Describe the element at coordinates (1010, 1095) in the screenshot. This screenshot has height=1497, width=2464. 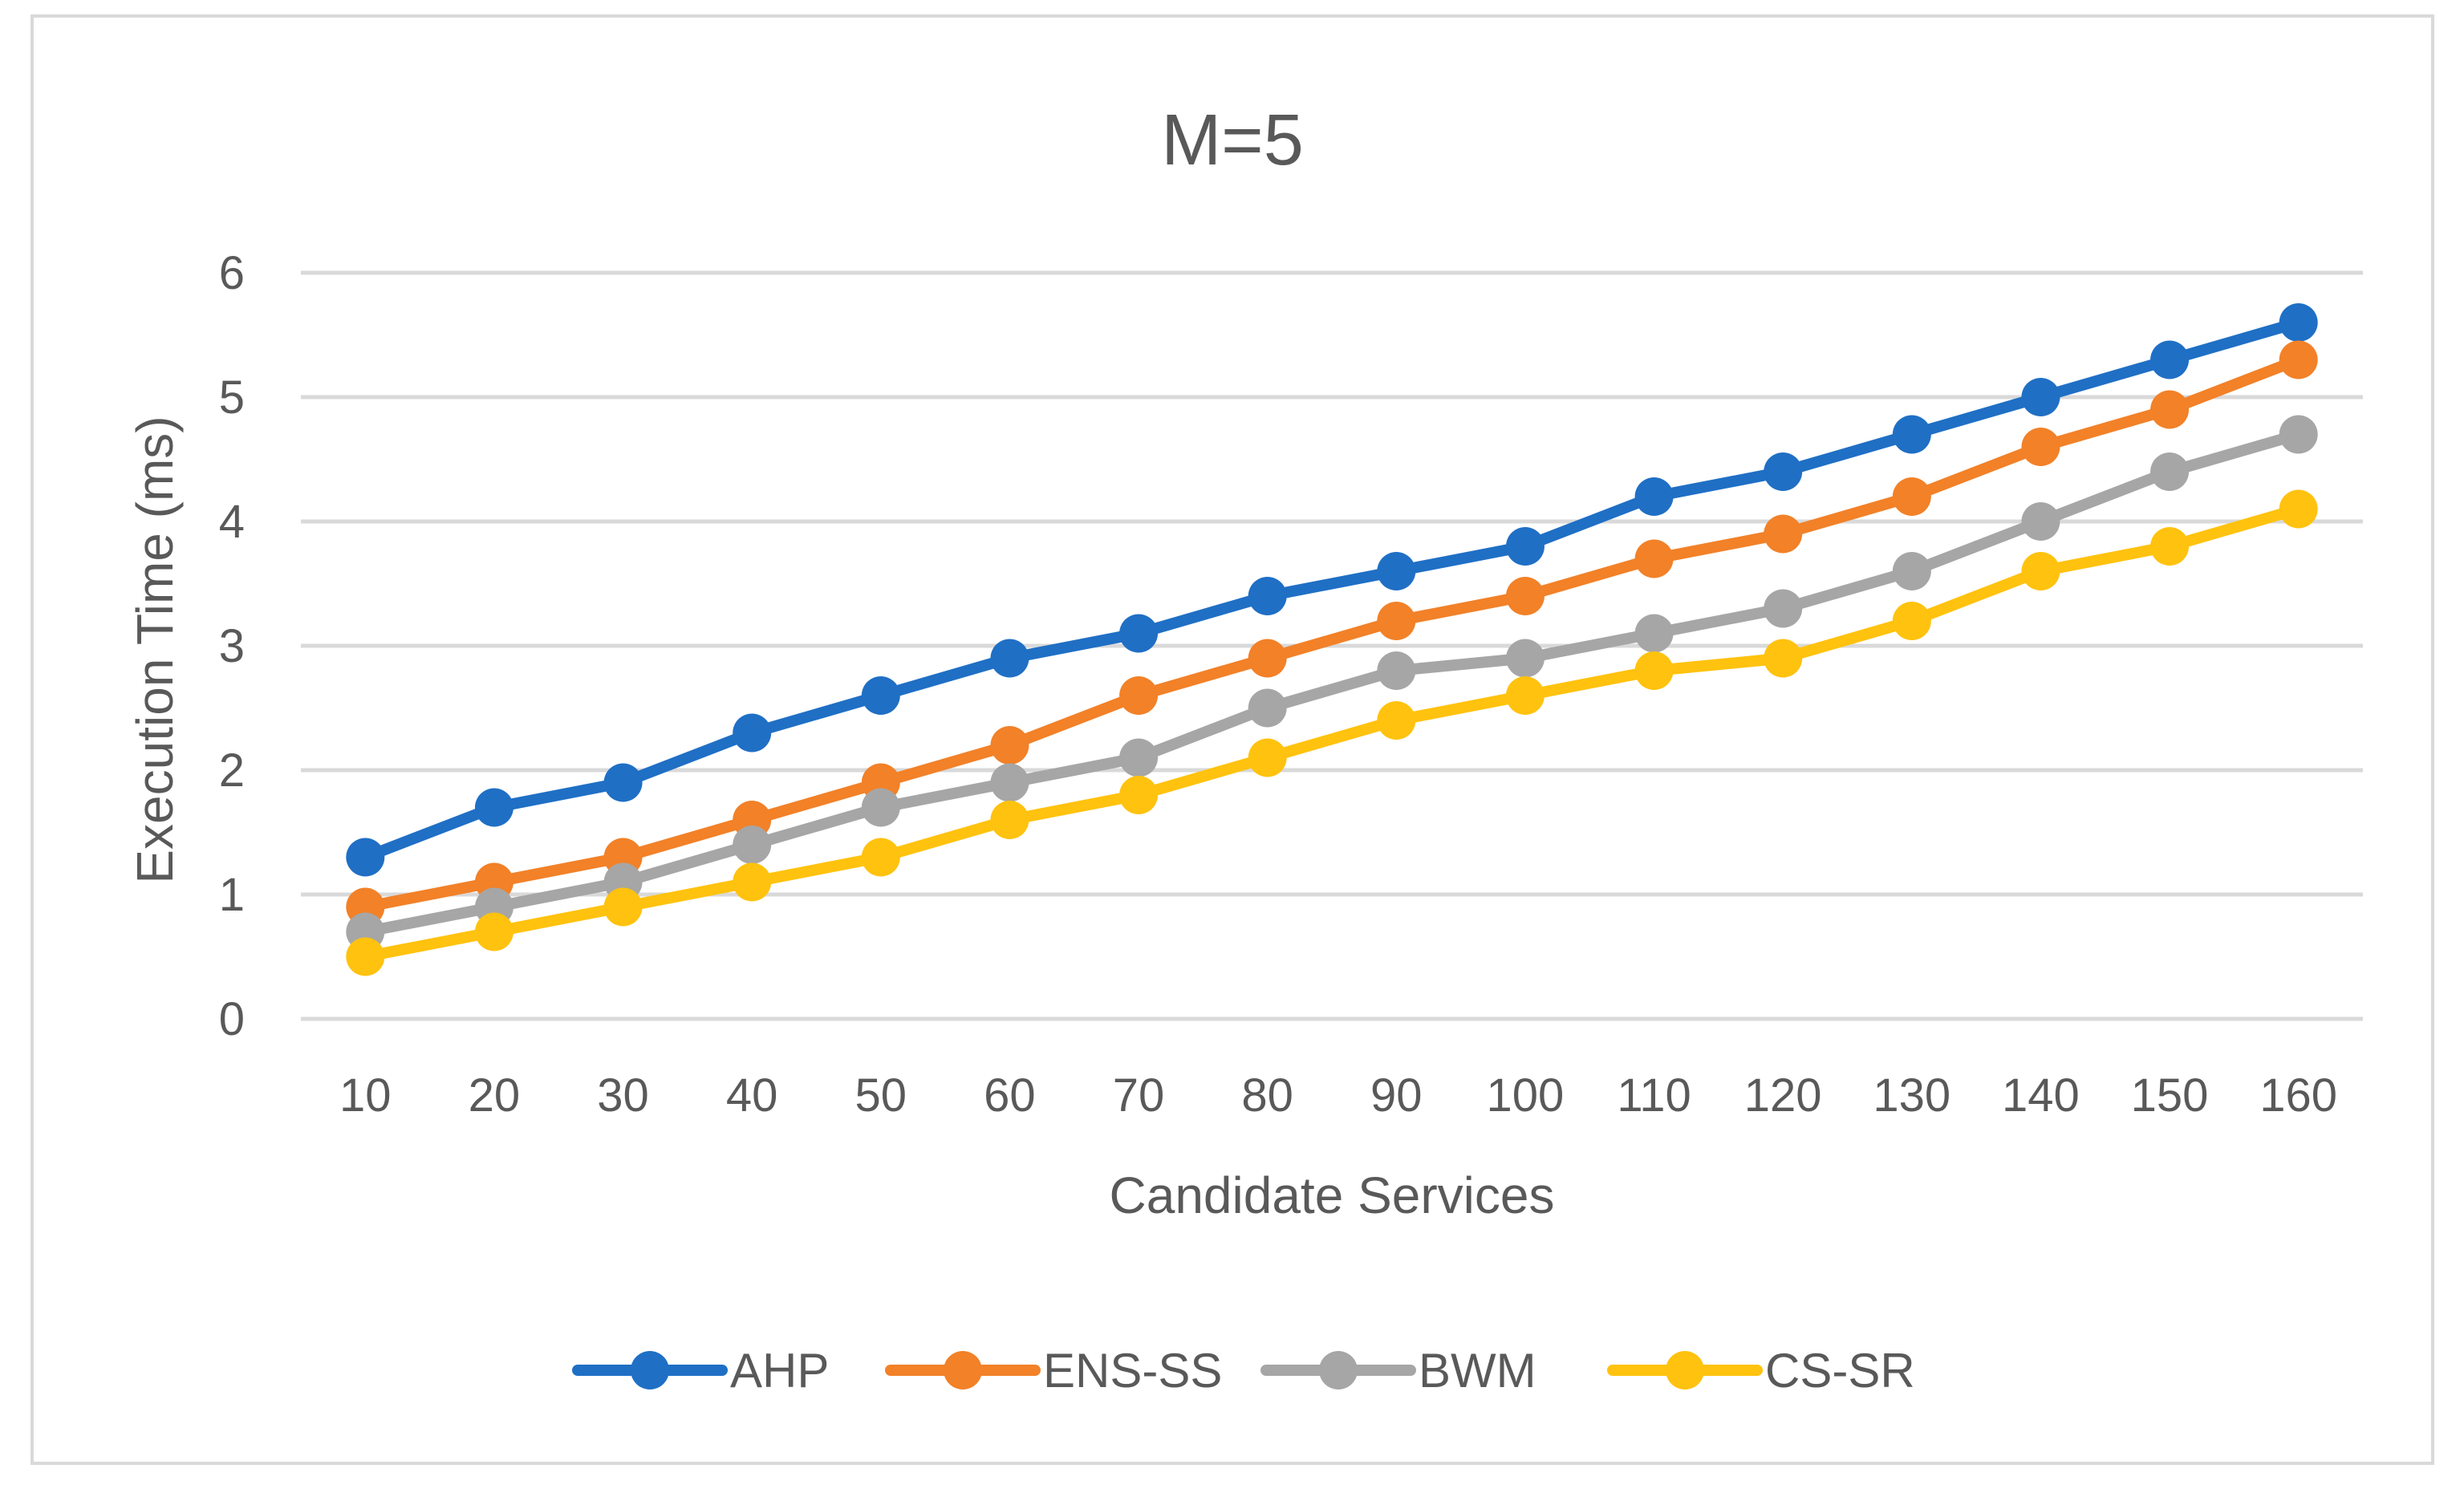
I see `x-tick-label: 60` at that location.